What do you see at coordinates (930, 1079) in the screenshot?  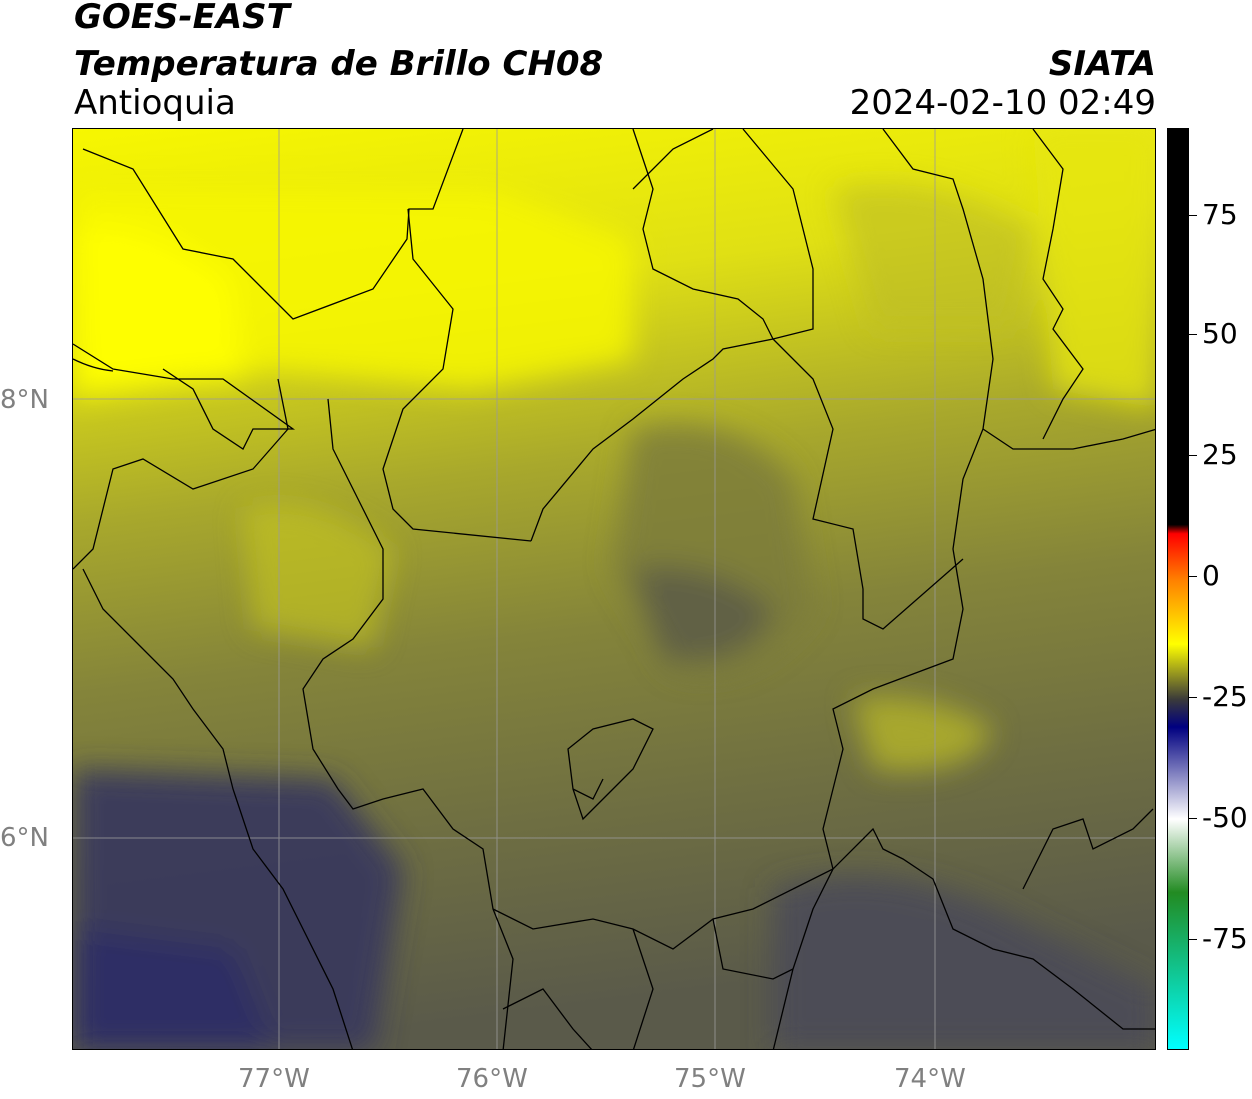 I see `lon-label-74w: 74°W` at bounding box center [930, 1079].